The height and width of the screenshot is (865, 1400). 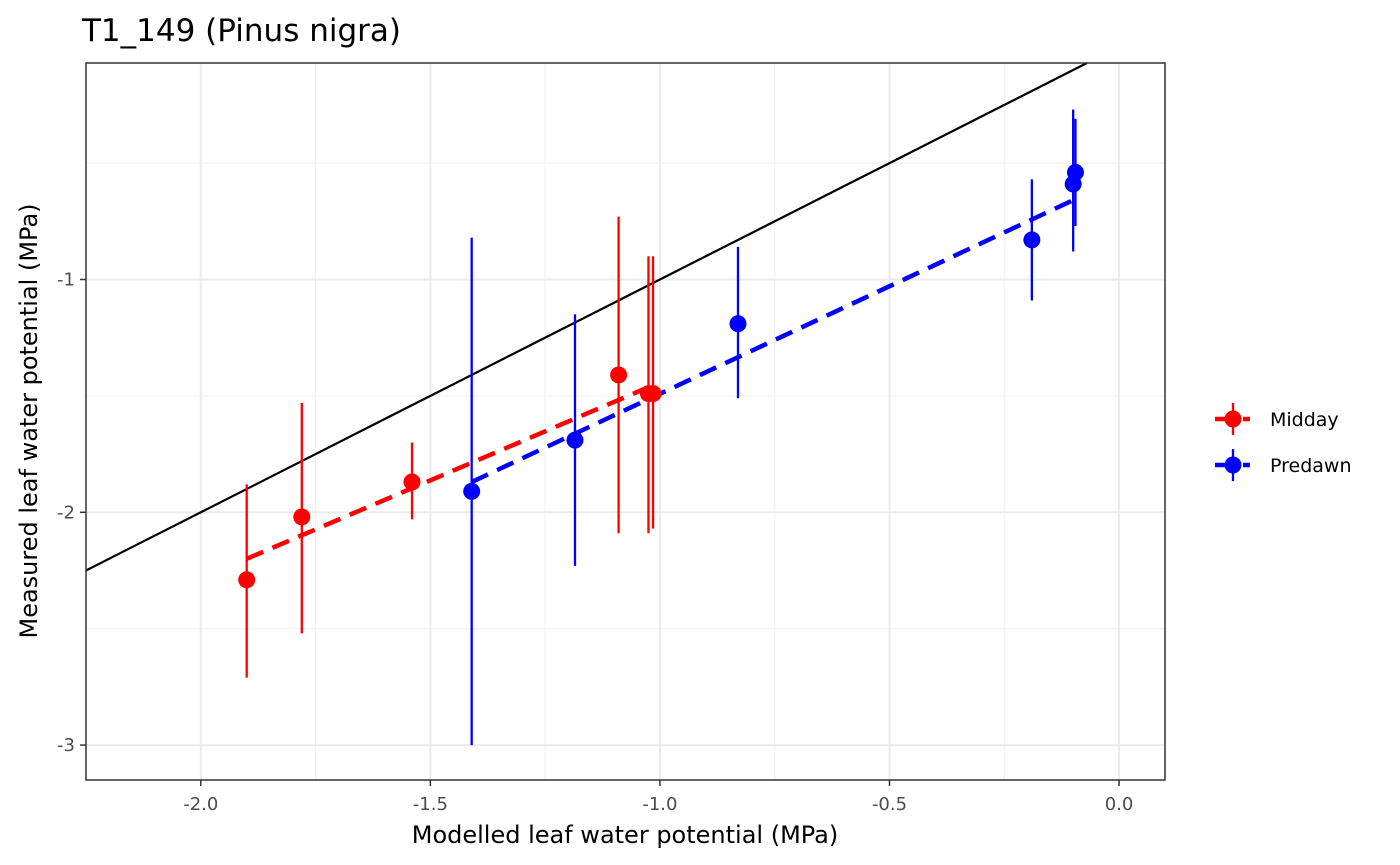 What do you see at coordinates (430, 804) in the screenshot?
I see `x-tick-label: -1.5` at bounding box center [430, 804].